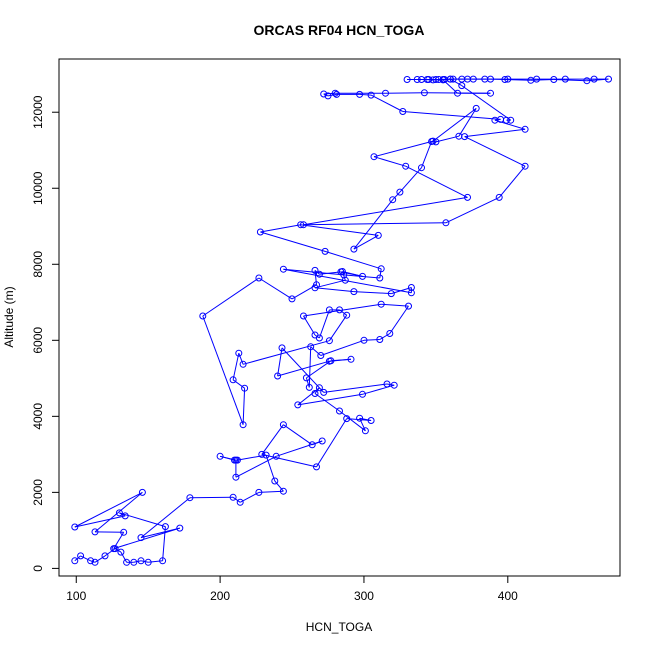  Describe the element at coordinates (38, 264) in the screenshot. I see `y-tick-label: 8000` at that location.